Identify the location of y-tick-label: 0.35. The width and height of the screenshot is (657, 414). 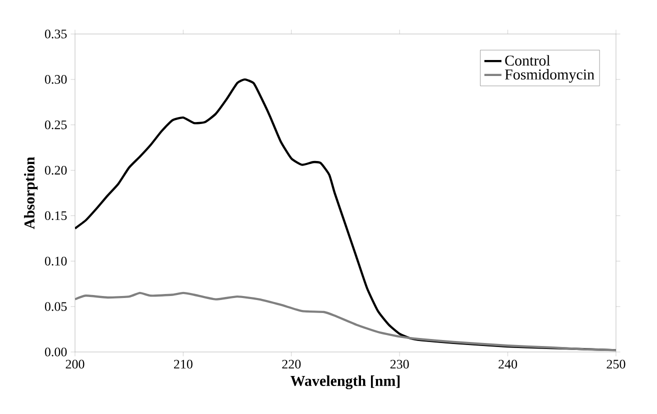
(55, 34).